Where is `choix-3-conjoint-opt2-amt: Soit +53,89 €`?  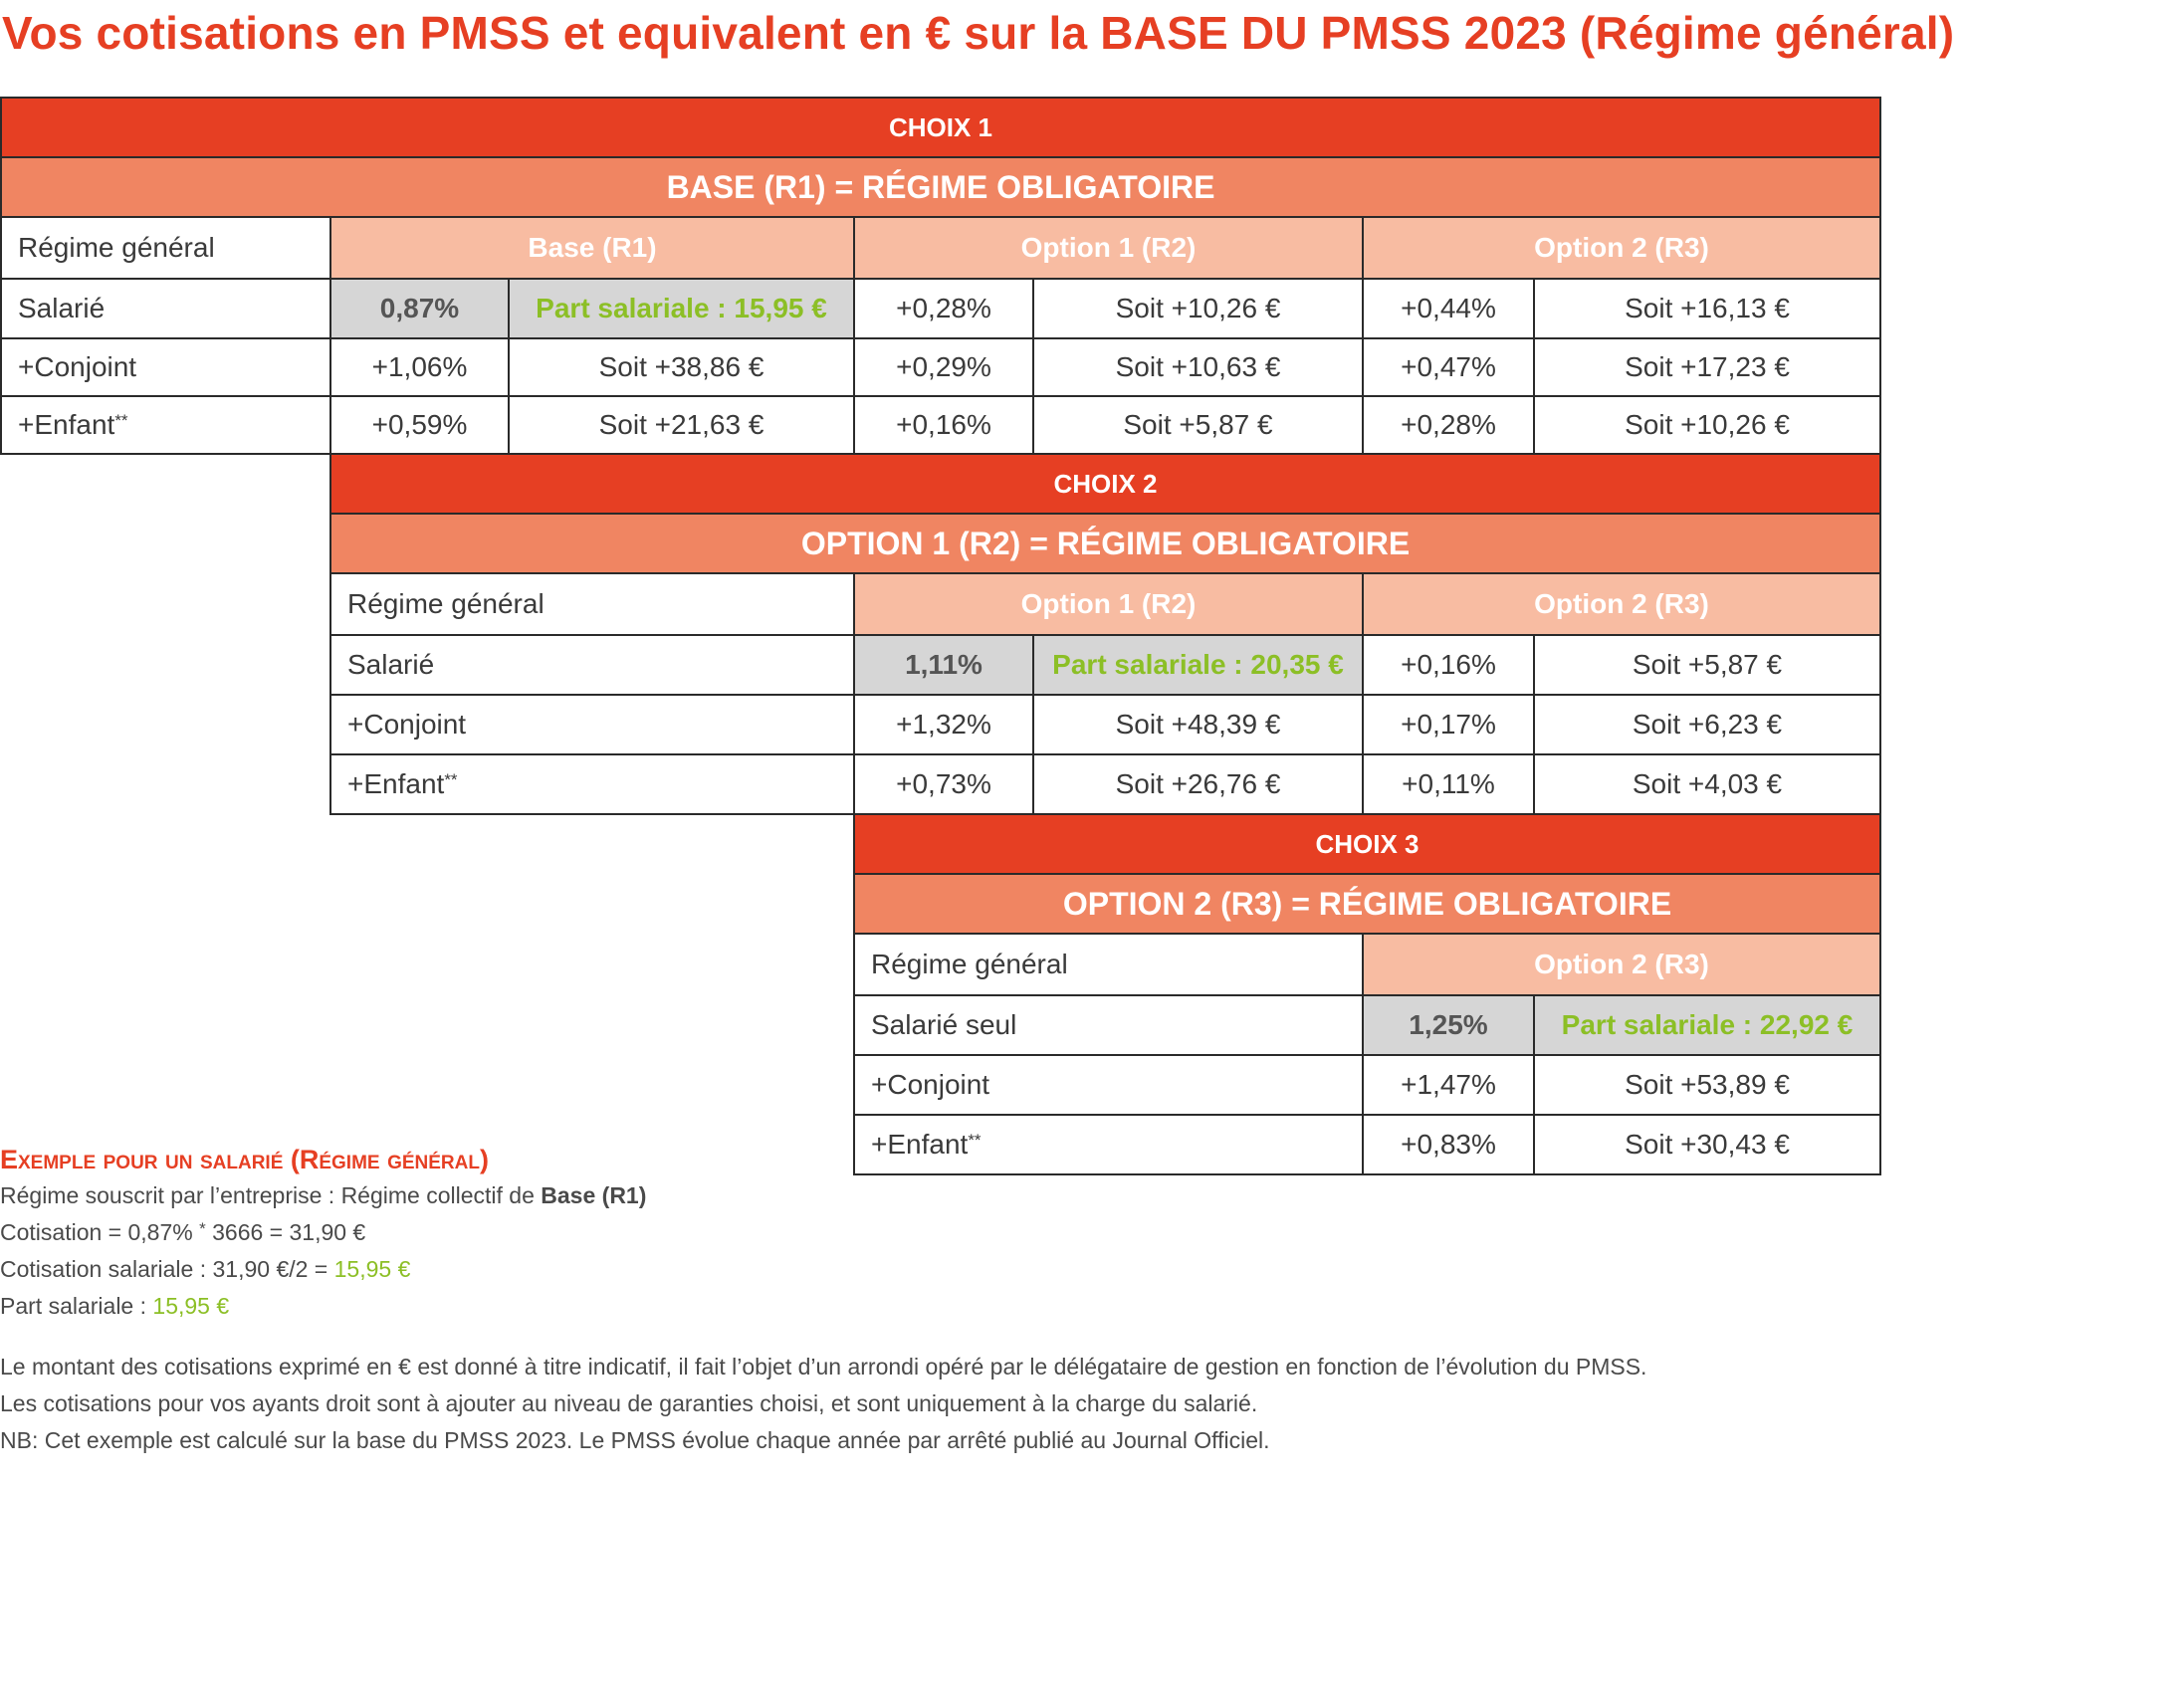
choix-3-conjoint-opt2-amt: Soit +53,89 € is located at coordinates (1707, 1085).